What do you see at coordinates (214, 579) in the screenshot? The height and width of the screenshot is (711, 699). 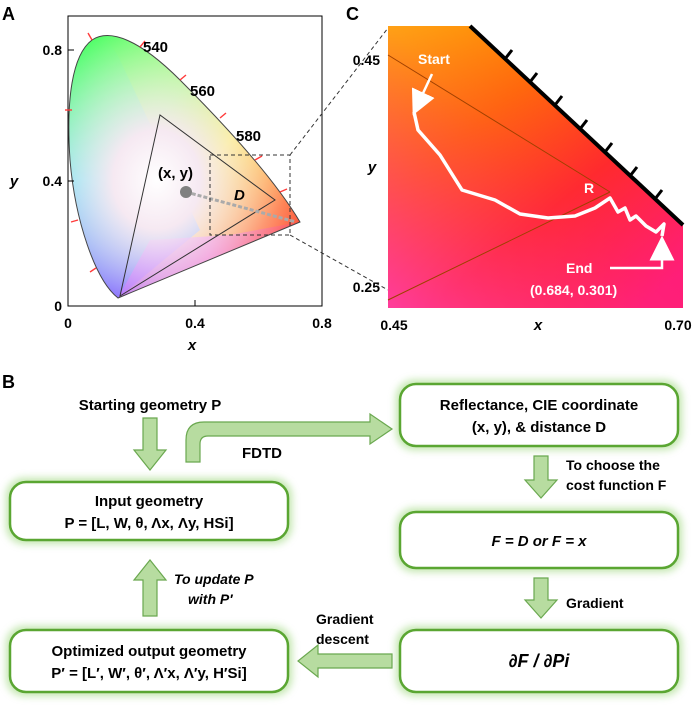 I see `update-line1: To update P` at bounding box center [214, 579].